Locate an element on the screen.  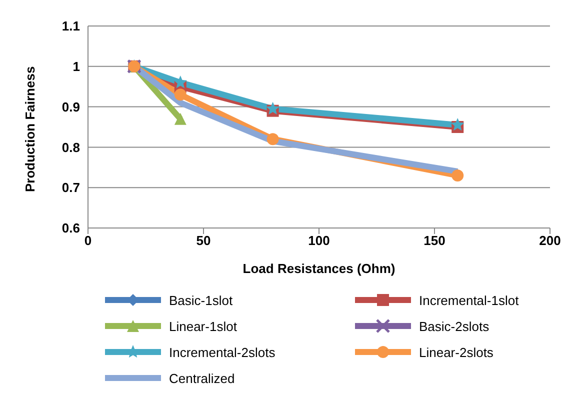
y-tick-label: 0.8 is located at coordinates (71, 147).